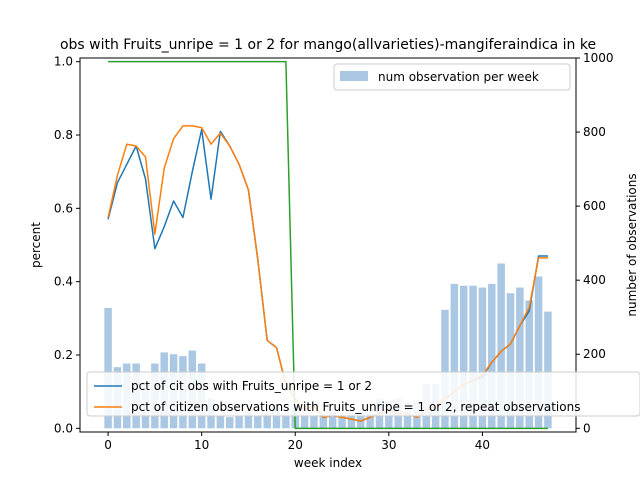  I want to click on x-tick-label: 20, so click(295, 445).